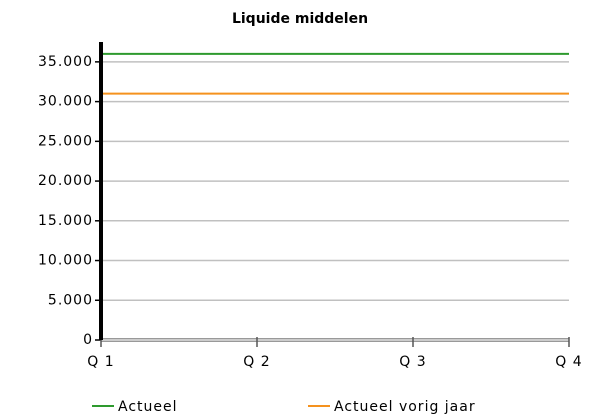 This screenshot has width=589, height=420. What do you see at coordinates (568, 362) in the screenshot?
I see `x-tick-label: Q 4` at bounding box center [568, 362].